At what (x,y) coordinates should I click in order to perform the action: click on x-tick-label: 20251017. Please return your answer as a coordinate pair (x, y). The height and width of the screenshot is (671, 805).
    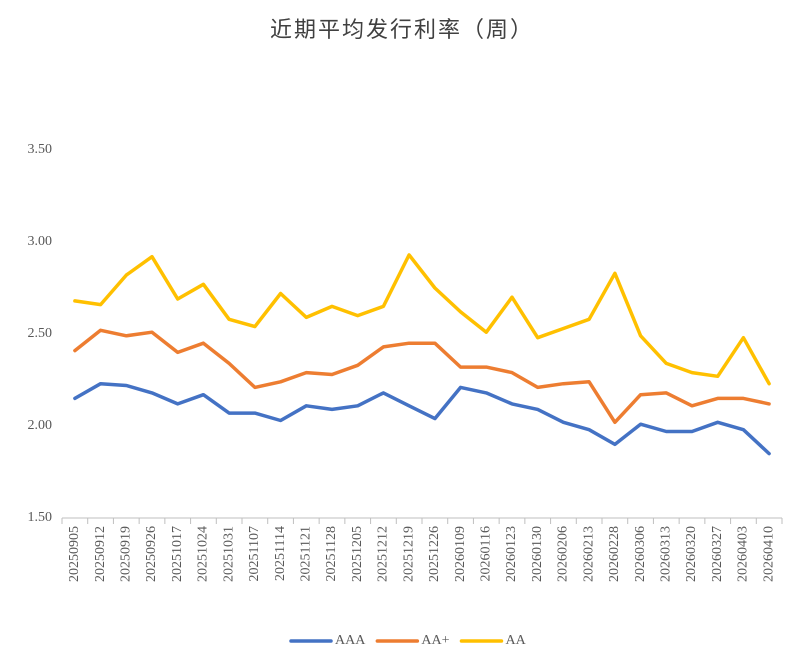
    Looking at the image, I should click on (177, 554).